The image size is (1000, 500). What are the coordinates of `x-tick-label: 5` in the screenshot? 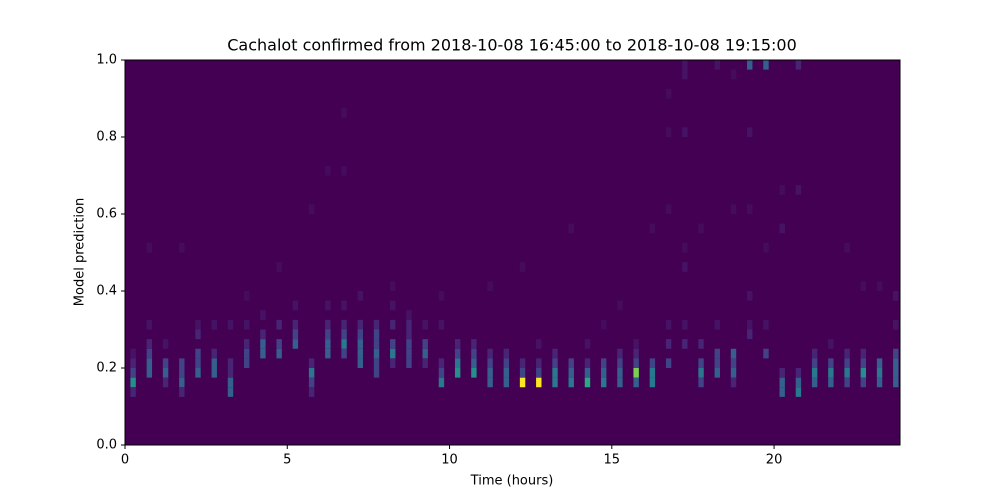 It's located at (287, 460).